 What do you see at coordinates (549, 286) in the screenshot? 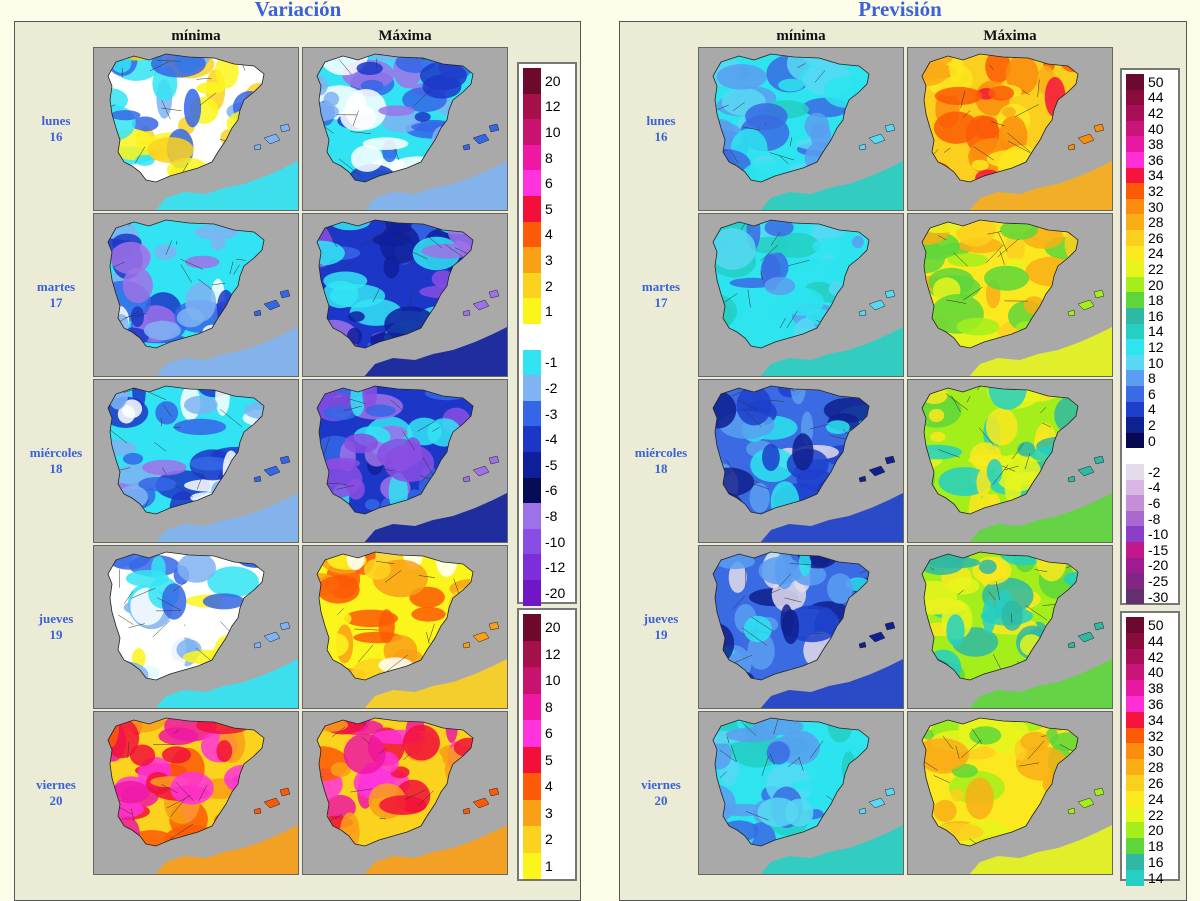
I see `legend-label: 2` at bounding box center [549, 286].